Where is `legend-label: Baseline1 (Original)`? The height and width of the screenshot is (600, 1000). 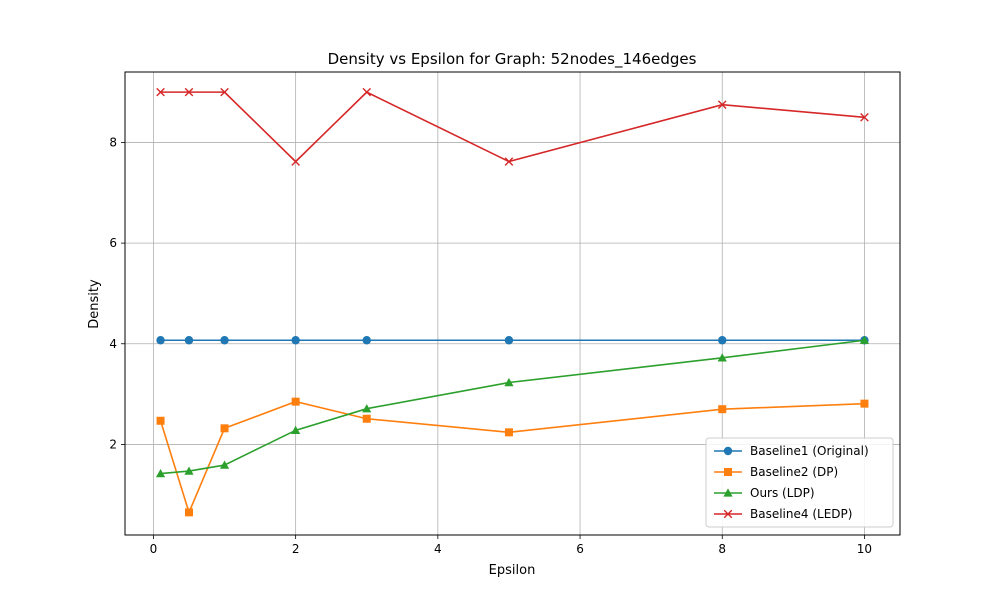
legend-label: Baseline1 (Original) is located at coordinates (809, 451).